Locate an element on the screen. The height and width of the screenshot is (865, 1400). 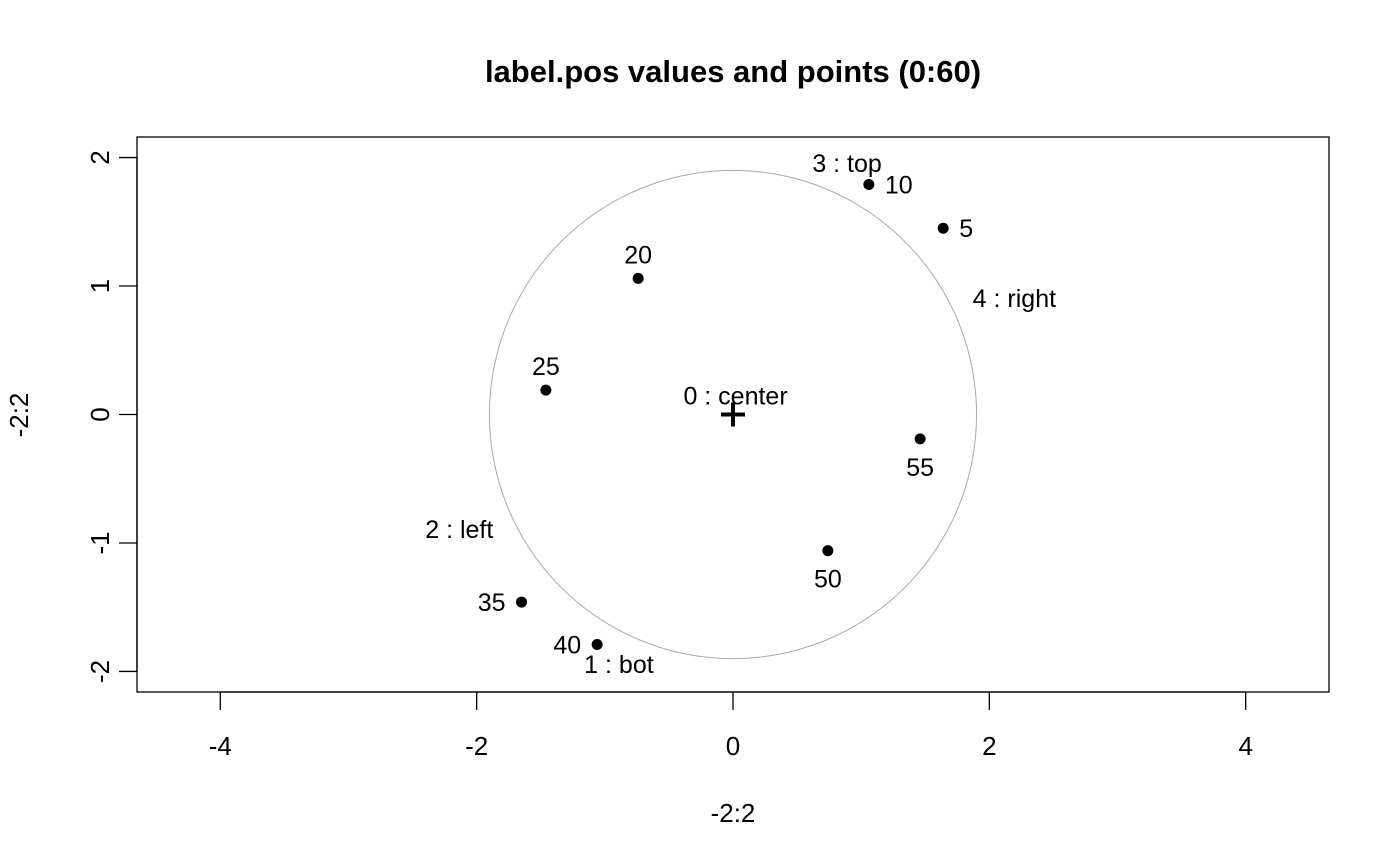
point-label: 35 is located at coordinates (492, 603).